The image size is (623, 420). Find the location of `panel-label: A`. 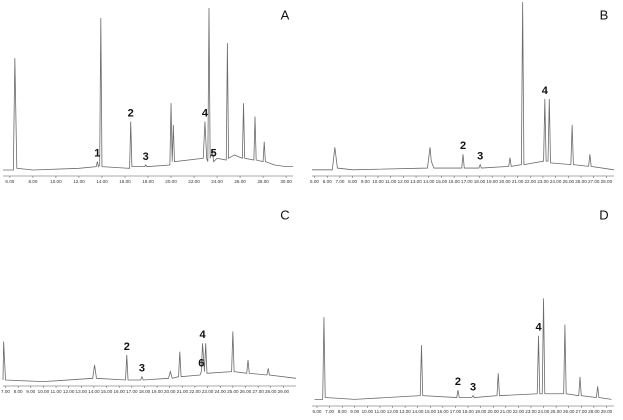

panel-label: A is located at coordinates (285, 14).